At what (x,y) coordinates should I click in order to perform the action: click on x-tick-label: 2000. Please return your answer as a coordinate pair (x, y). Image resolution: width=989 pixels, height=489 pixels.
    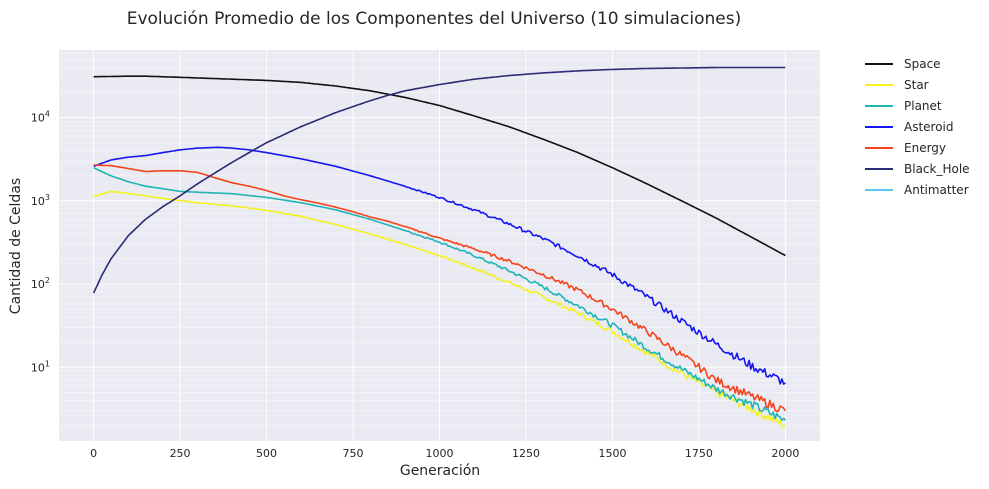
    Looking at the image, I should click on (785, 453).